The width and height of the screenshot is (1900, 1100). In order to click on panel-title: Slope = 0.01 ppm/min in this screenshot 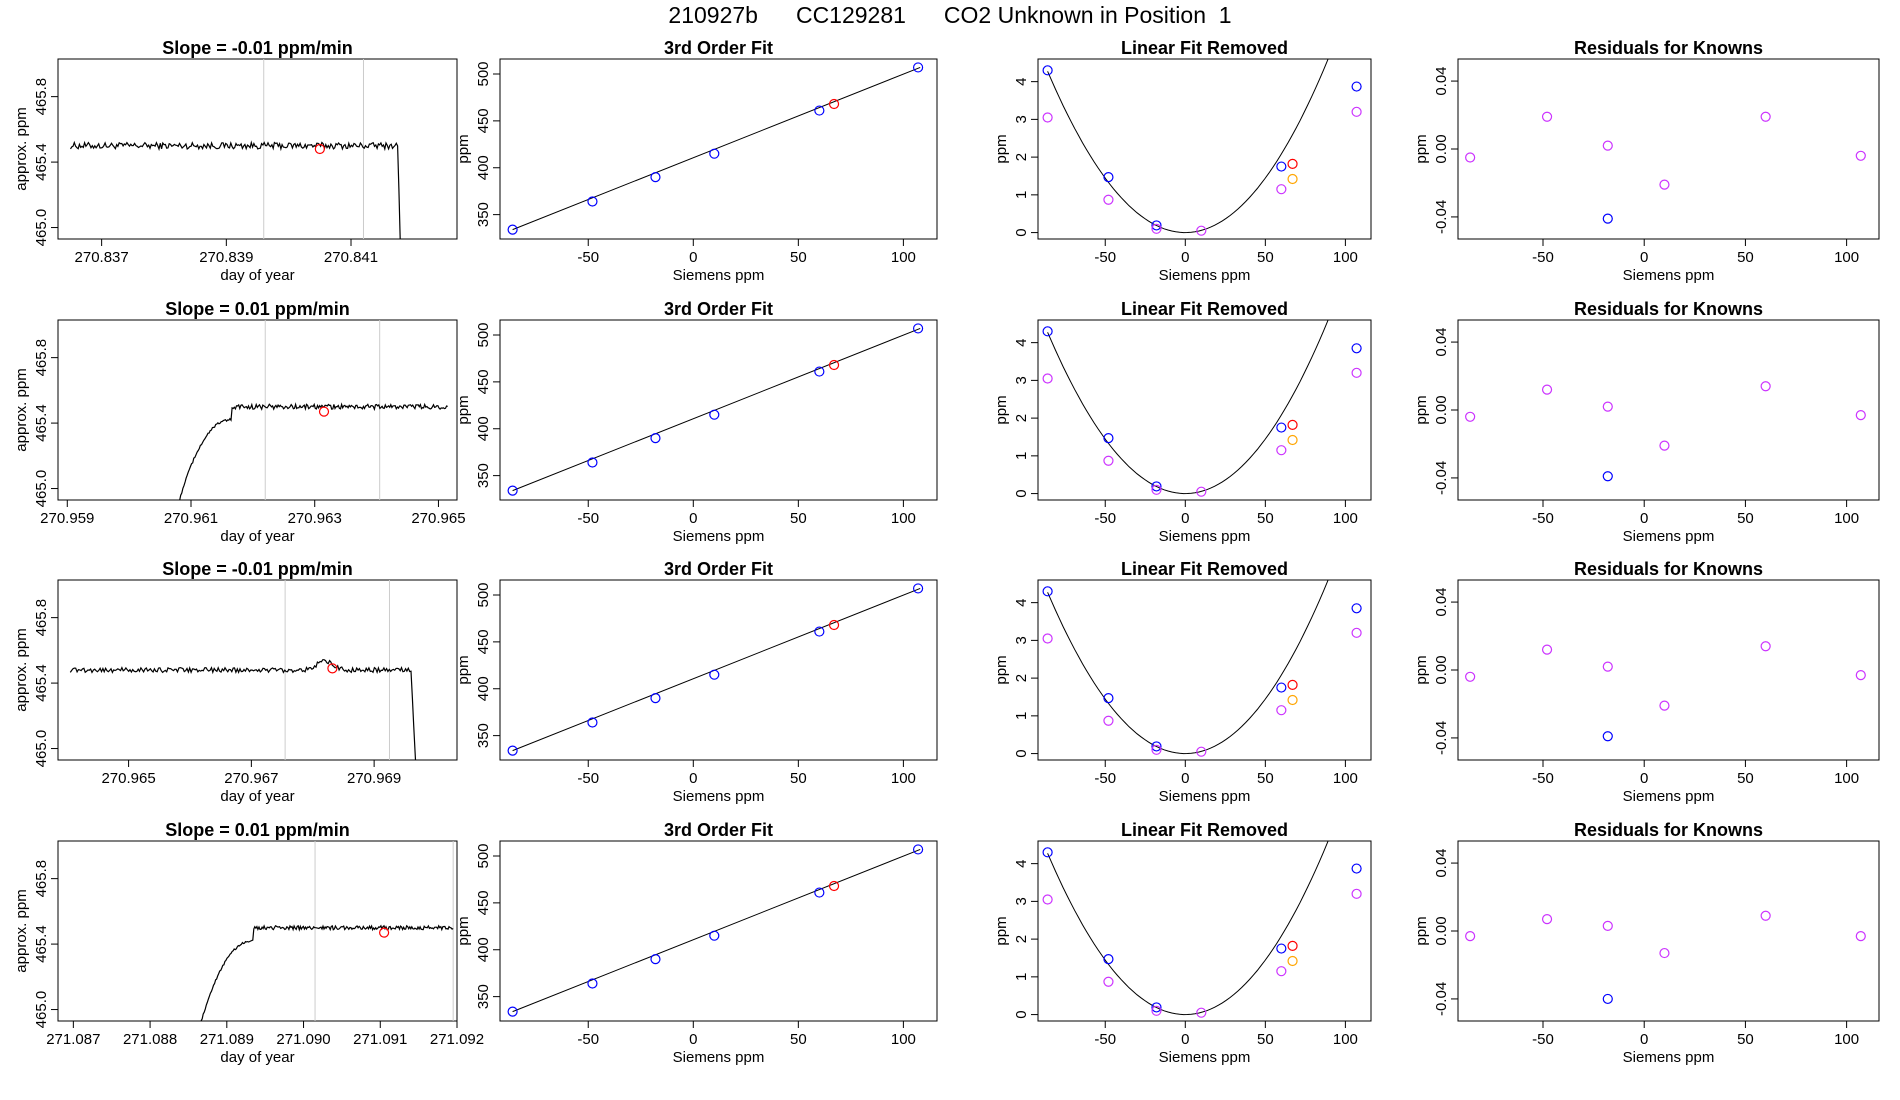, I will do `click(257, 309)`.